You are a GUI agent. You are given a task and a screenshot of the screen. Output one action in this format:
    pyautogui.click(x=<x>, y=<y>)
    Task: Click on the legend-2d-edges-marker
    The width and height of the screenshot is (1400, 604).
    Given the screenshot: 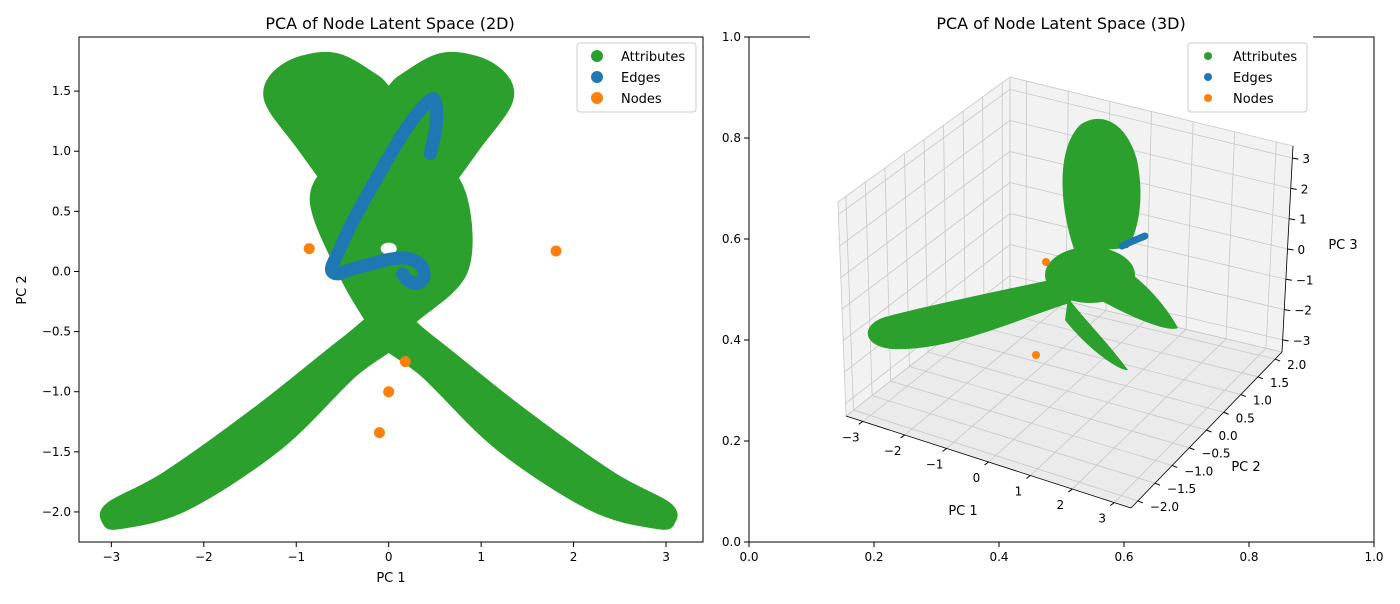 What is the action you would take?
    pyautogui.click(x=597, y=77)
    